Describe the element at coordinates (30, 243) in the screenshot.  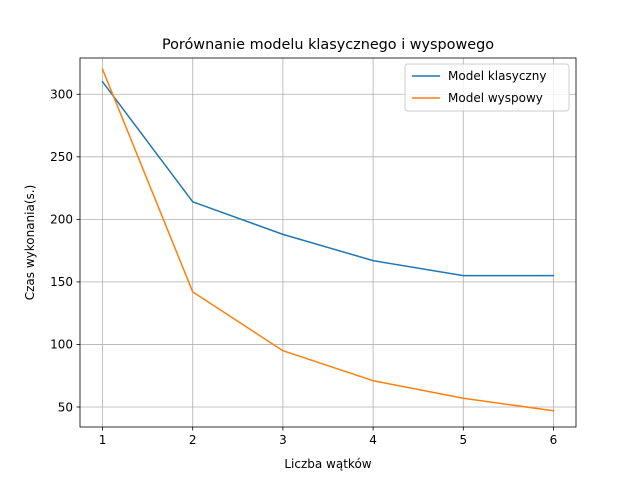
I see `y-axis-label: Czas wykonania(s.)` at that location.